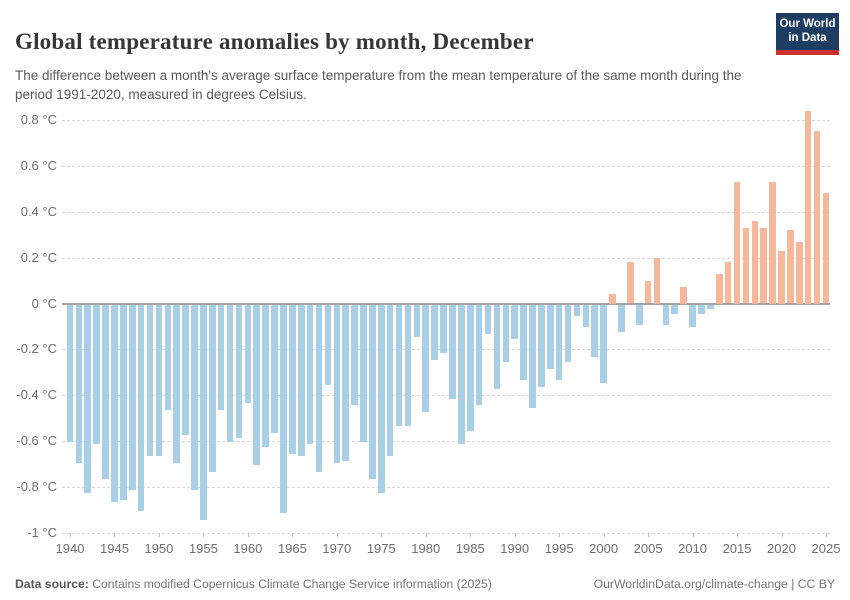 Image resolution: width=850 pixels, height=600 pixels. I want to click on bar-1943, so click(96, 374).